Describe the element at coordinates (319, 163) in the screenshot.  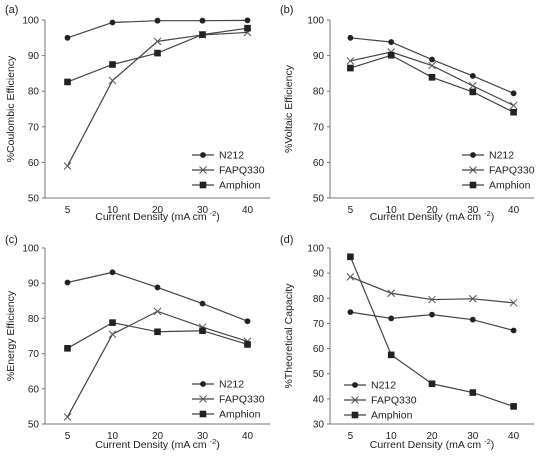
I see `y-tick-label: 60` at that location.